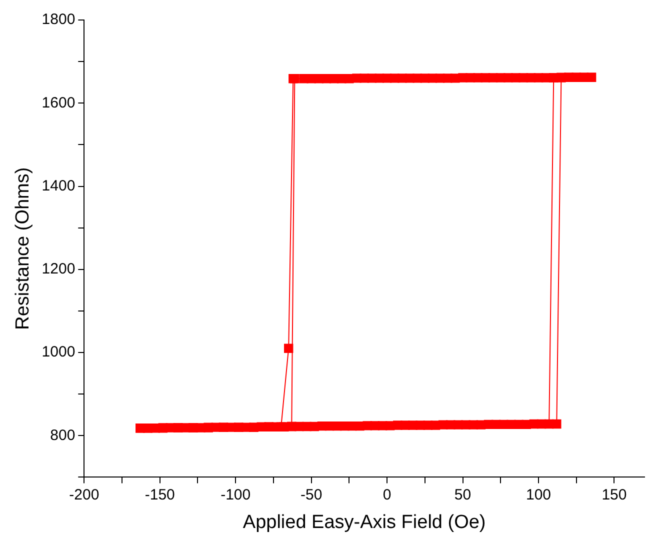 This screenshot has width=659, height=546. I want to click on x-tick-label: 100, so click(539, 495).